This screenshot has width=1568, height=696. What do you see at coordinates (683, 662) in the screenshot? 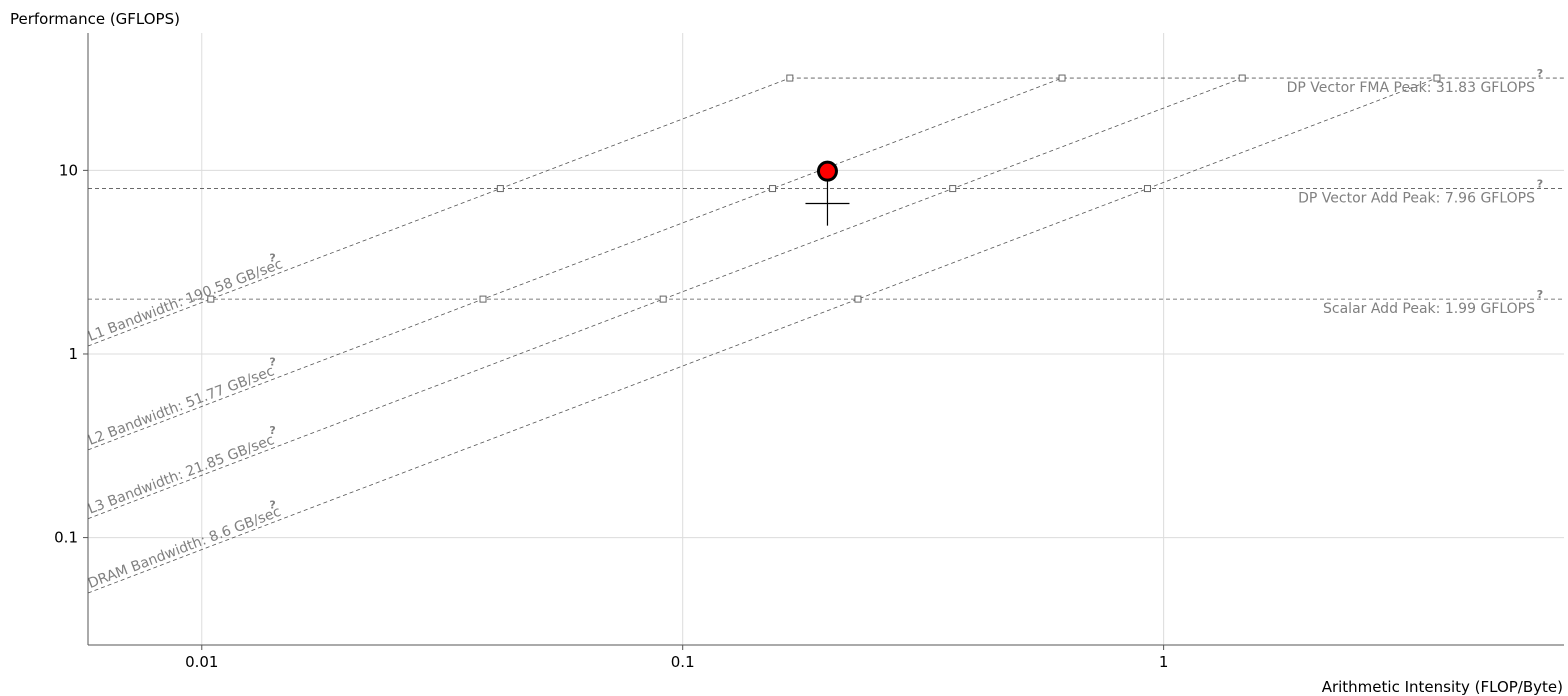
I see `x-tick-label: 0.1` at bounding box center [683, 662].